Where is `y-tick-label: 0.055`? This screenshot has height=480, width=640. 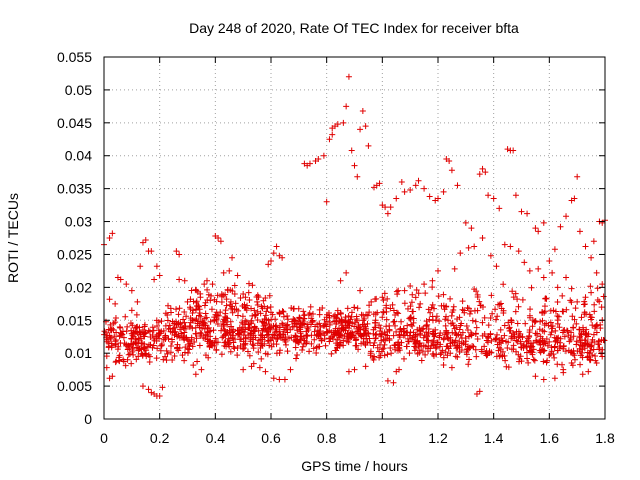
y-tick-label: 0.055 is located at coordinates (74, 57).